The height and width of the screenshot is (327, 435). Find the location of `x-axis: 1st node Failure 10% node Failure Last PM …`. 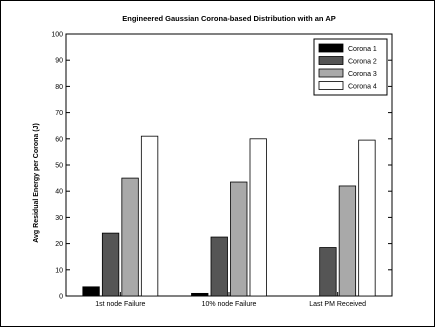

x-axis: 1st node Failure 10% node Failure Last PM … is located at coordinates (230, 300).